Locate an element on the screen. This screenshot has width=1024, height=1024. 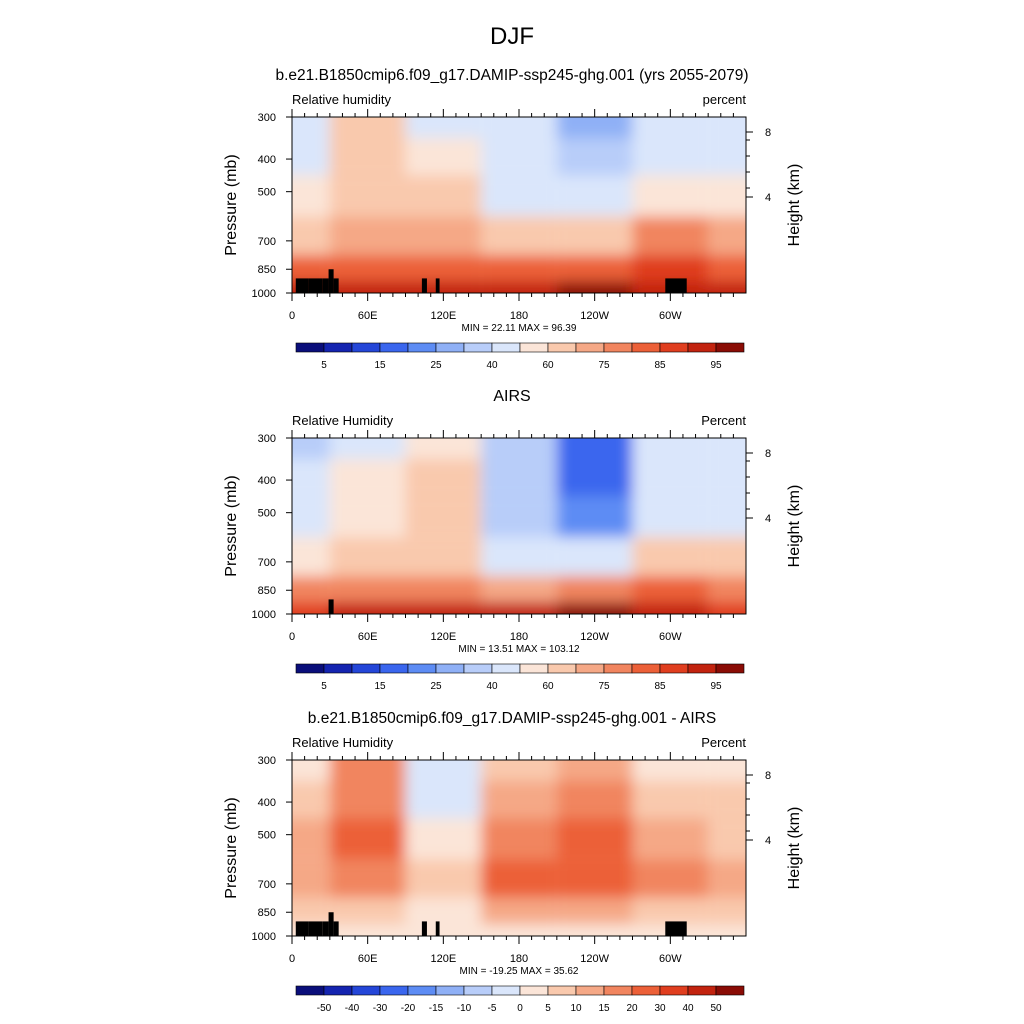
x-tick-label: 180 is located at coordinates (519, 959).